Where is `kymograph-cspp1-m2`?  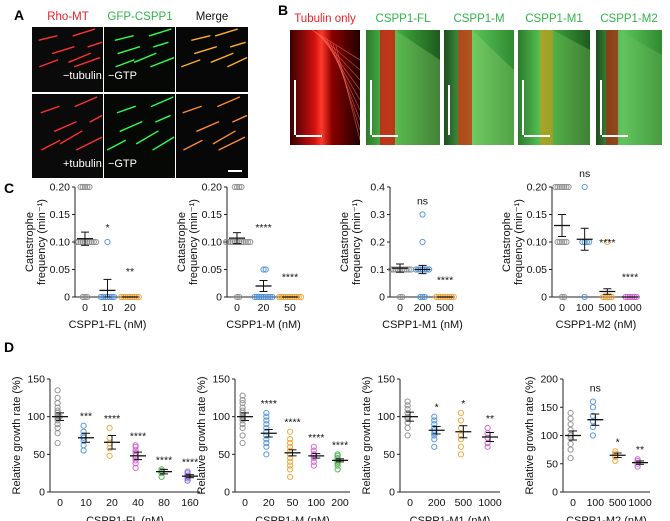 kymograph-cspp1-m2 is located at coordinates (629, 87).